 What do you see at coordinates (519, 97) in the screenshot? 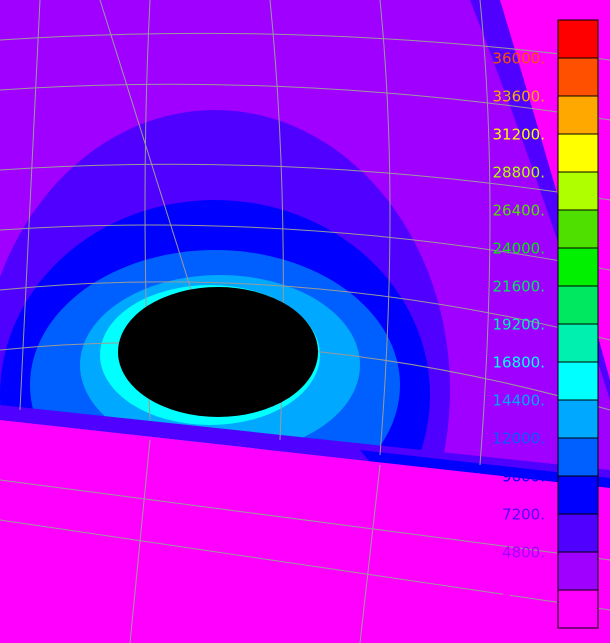
I see `legend-label: 33600.` at bounding box center [519, 97].